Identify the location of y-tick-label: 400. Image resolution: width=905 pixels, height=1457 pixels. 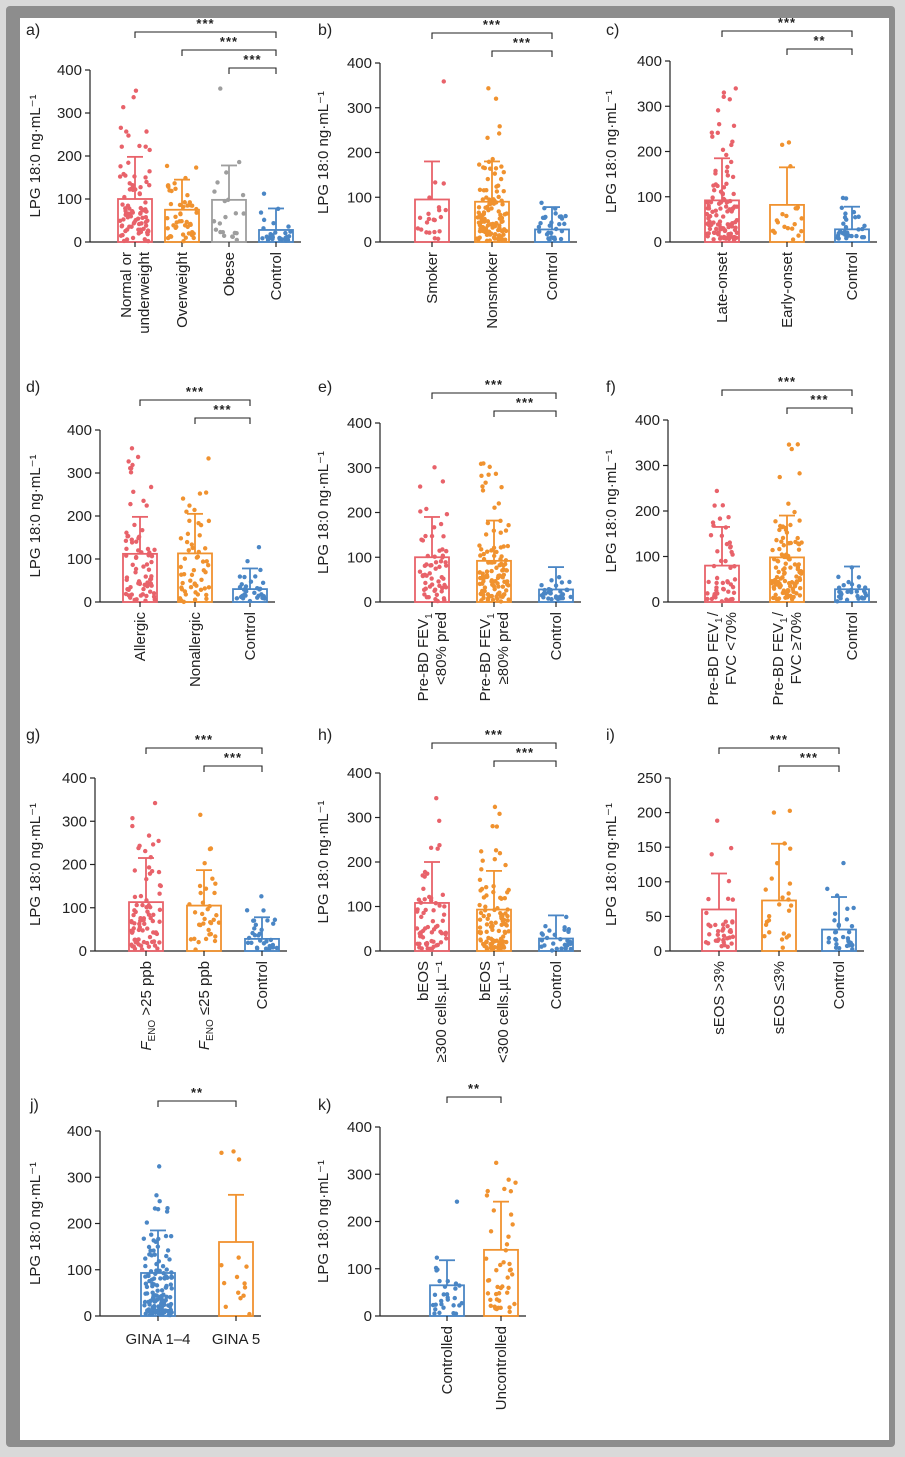
(74, 778).